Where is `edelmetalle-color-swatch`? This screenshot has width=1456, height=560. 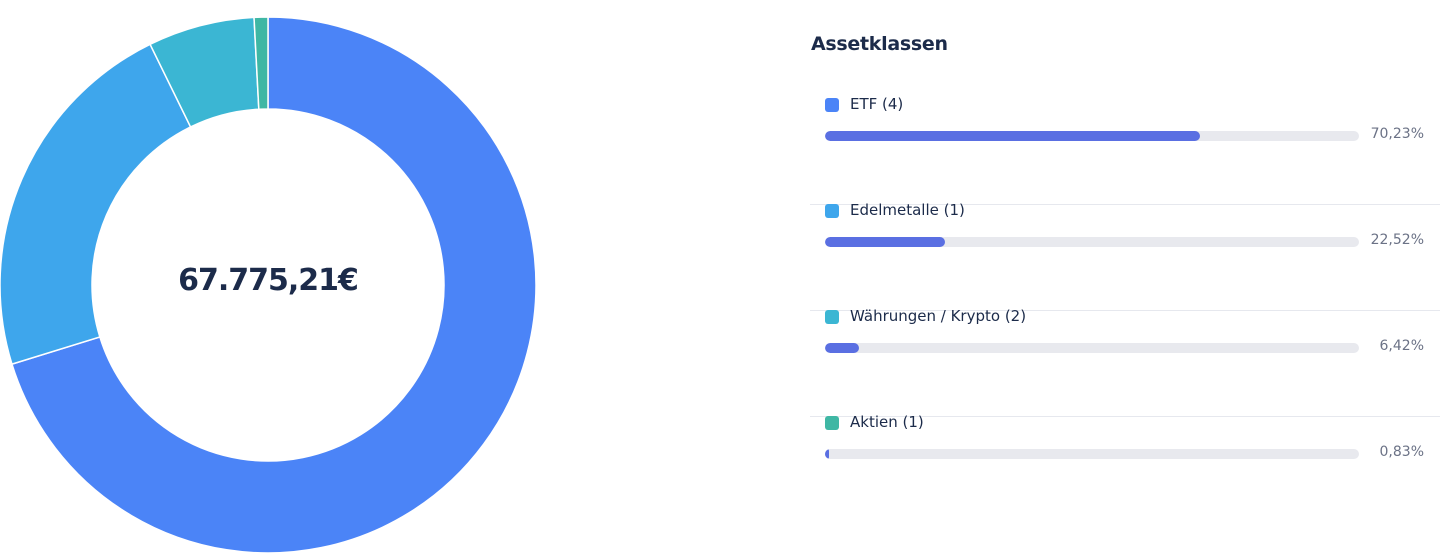
edelmetalle-color-swatch is located at coordinates (832, 211).